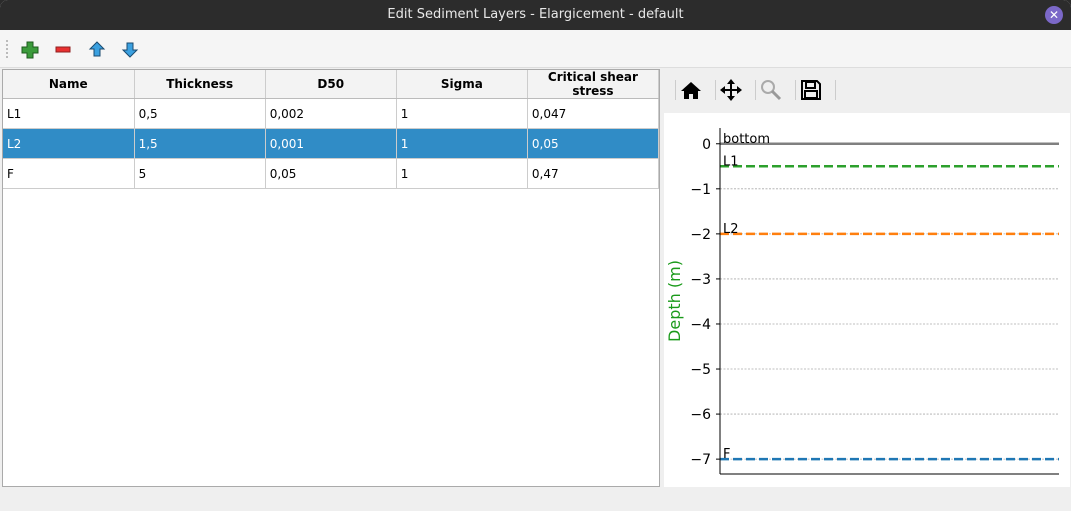 This screenshot has width=1071, height=511. I want to click on home-button, so click(691, 90).